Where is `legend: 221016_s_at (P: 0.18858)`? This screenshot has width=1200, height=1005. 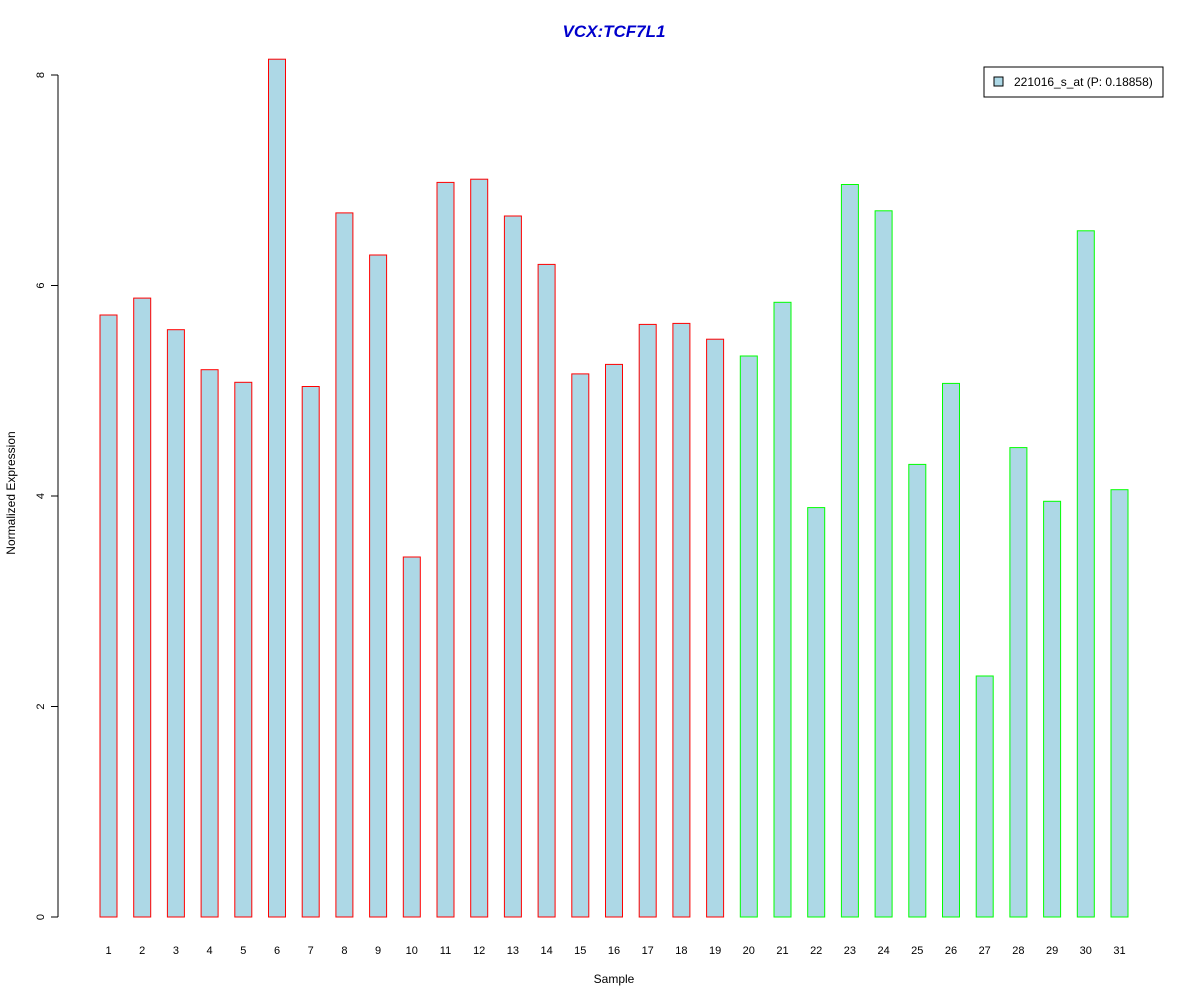
legend: 221016_s_at (P: 0.18858) is located at coordinates (1073, 82).